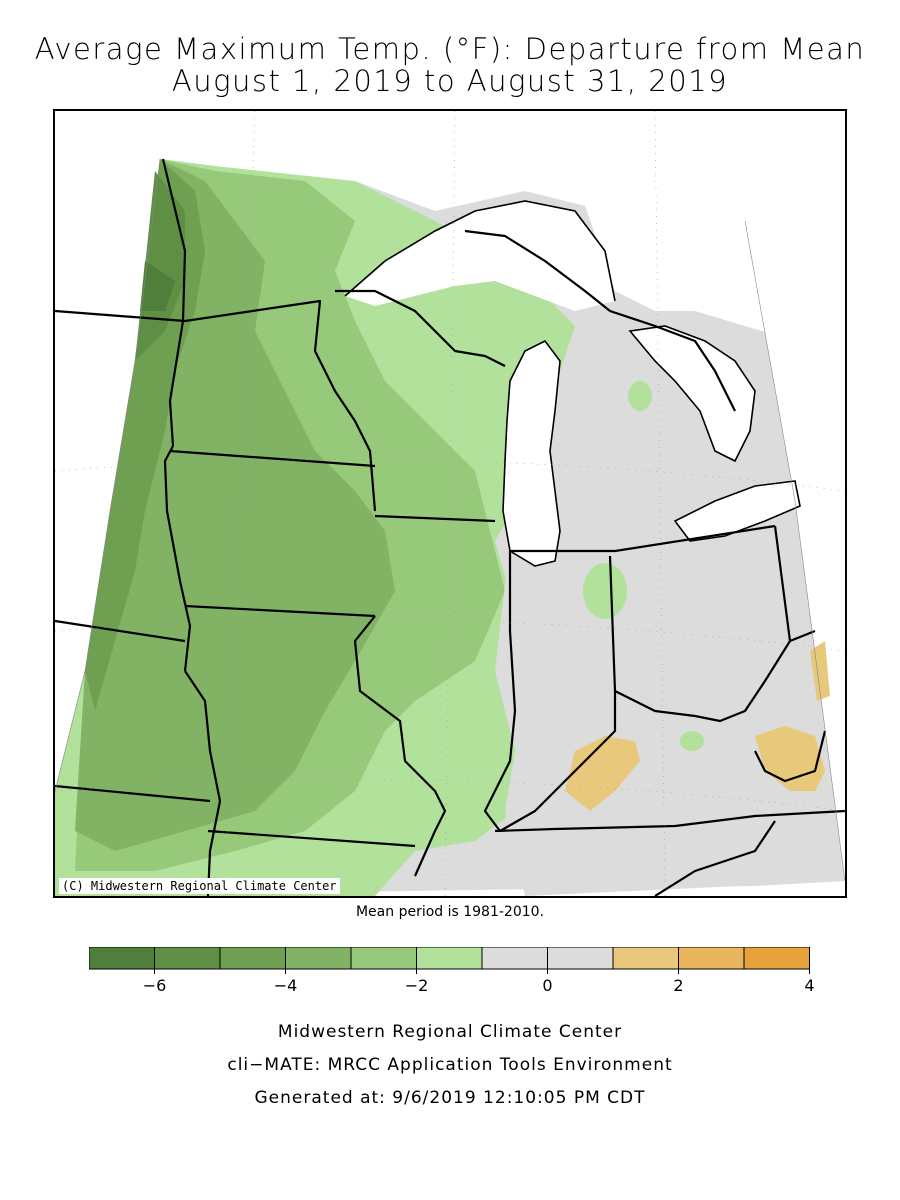 The width and height of the screenshot is (900, 1200). What do you see at coordinates (558, 761) in the screenshot?
I see `border-ky-in` at bounding box center [558, 761].